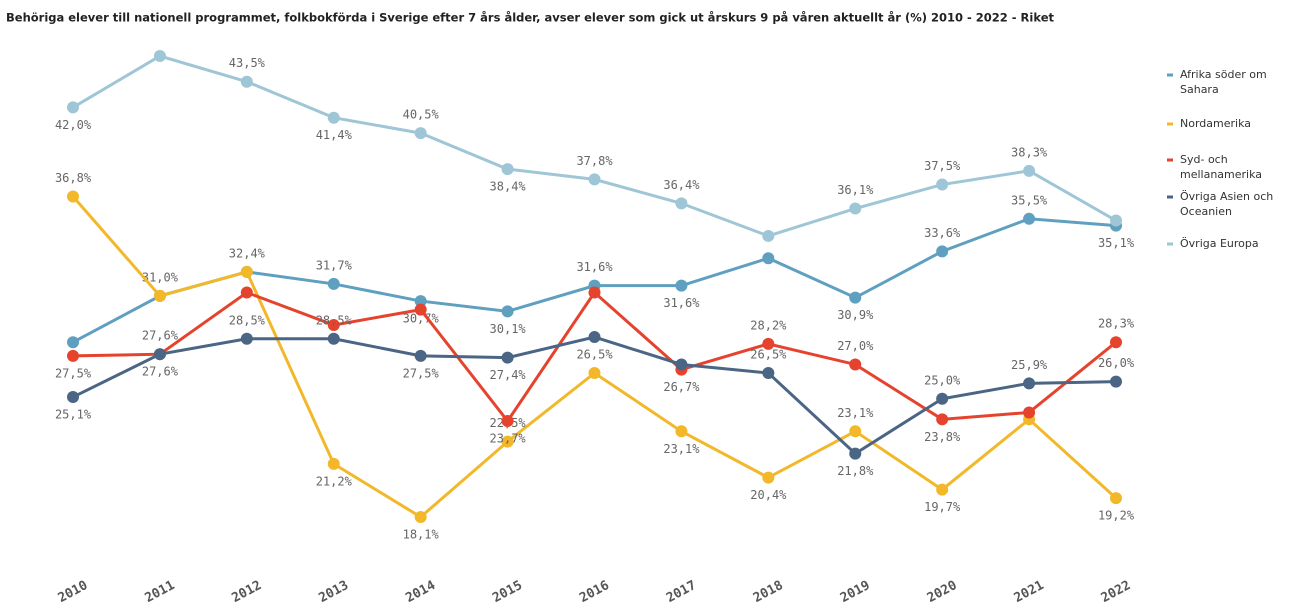 The height and width of the screenshot is (610, 1304). What do you see at coordinates (942, 166) in the screenshot?
I see `data-label: 37,5%` at bounding box center [942, 166].